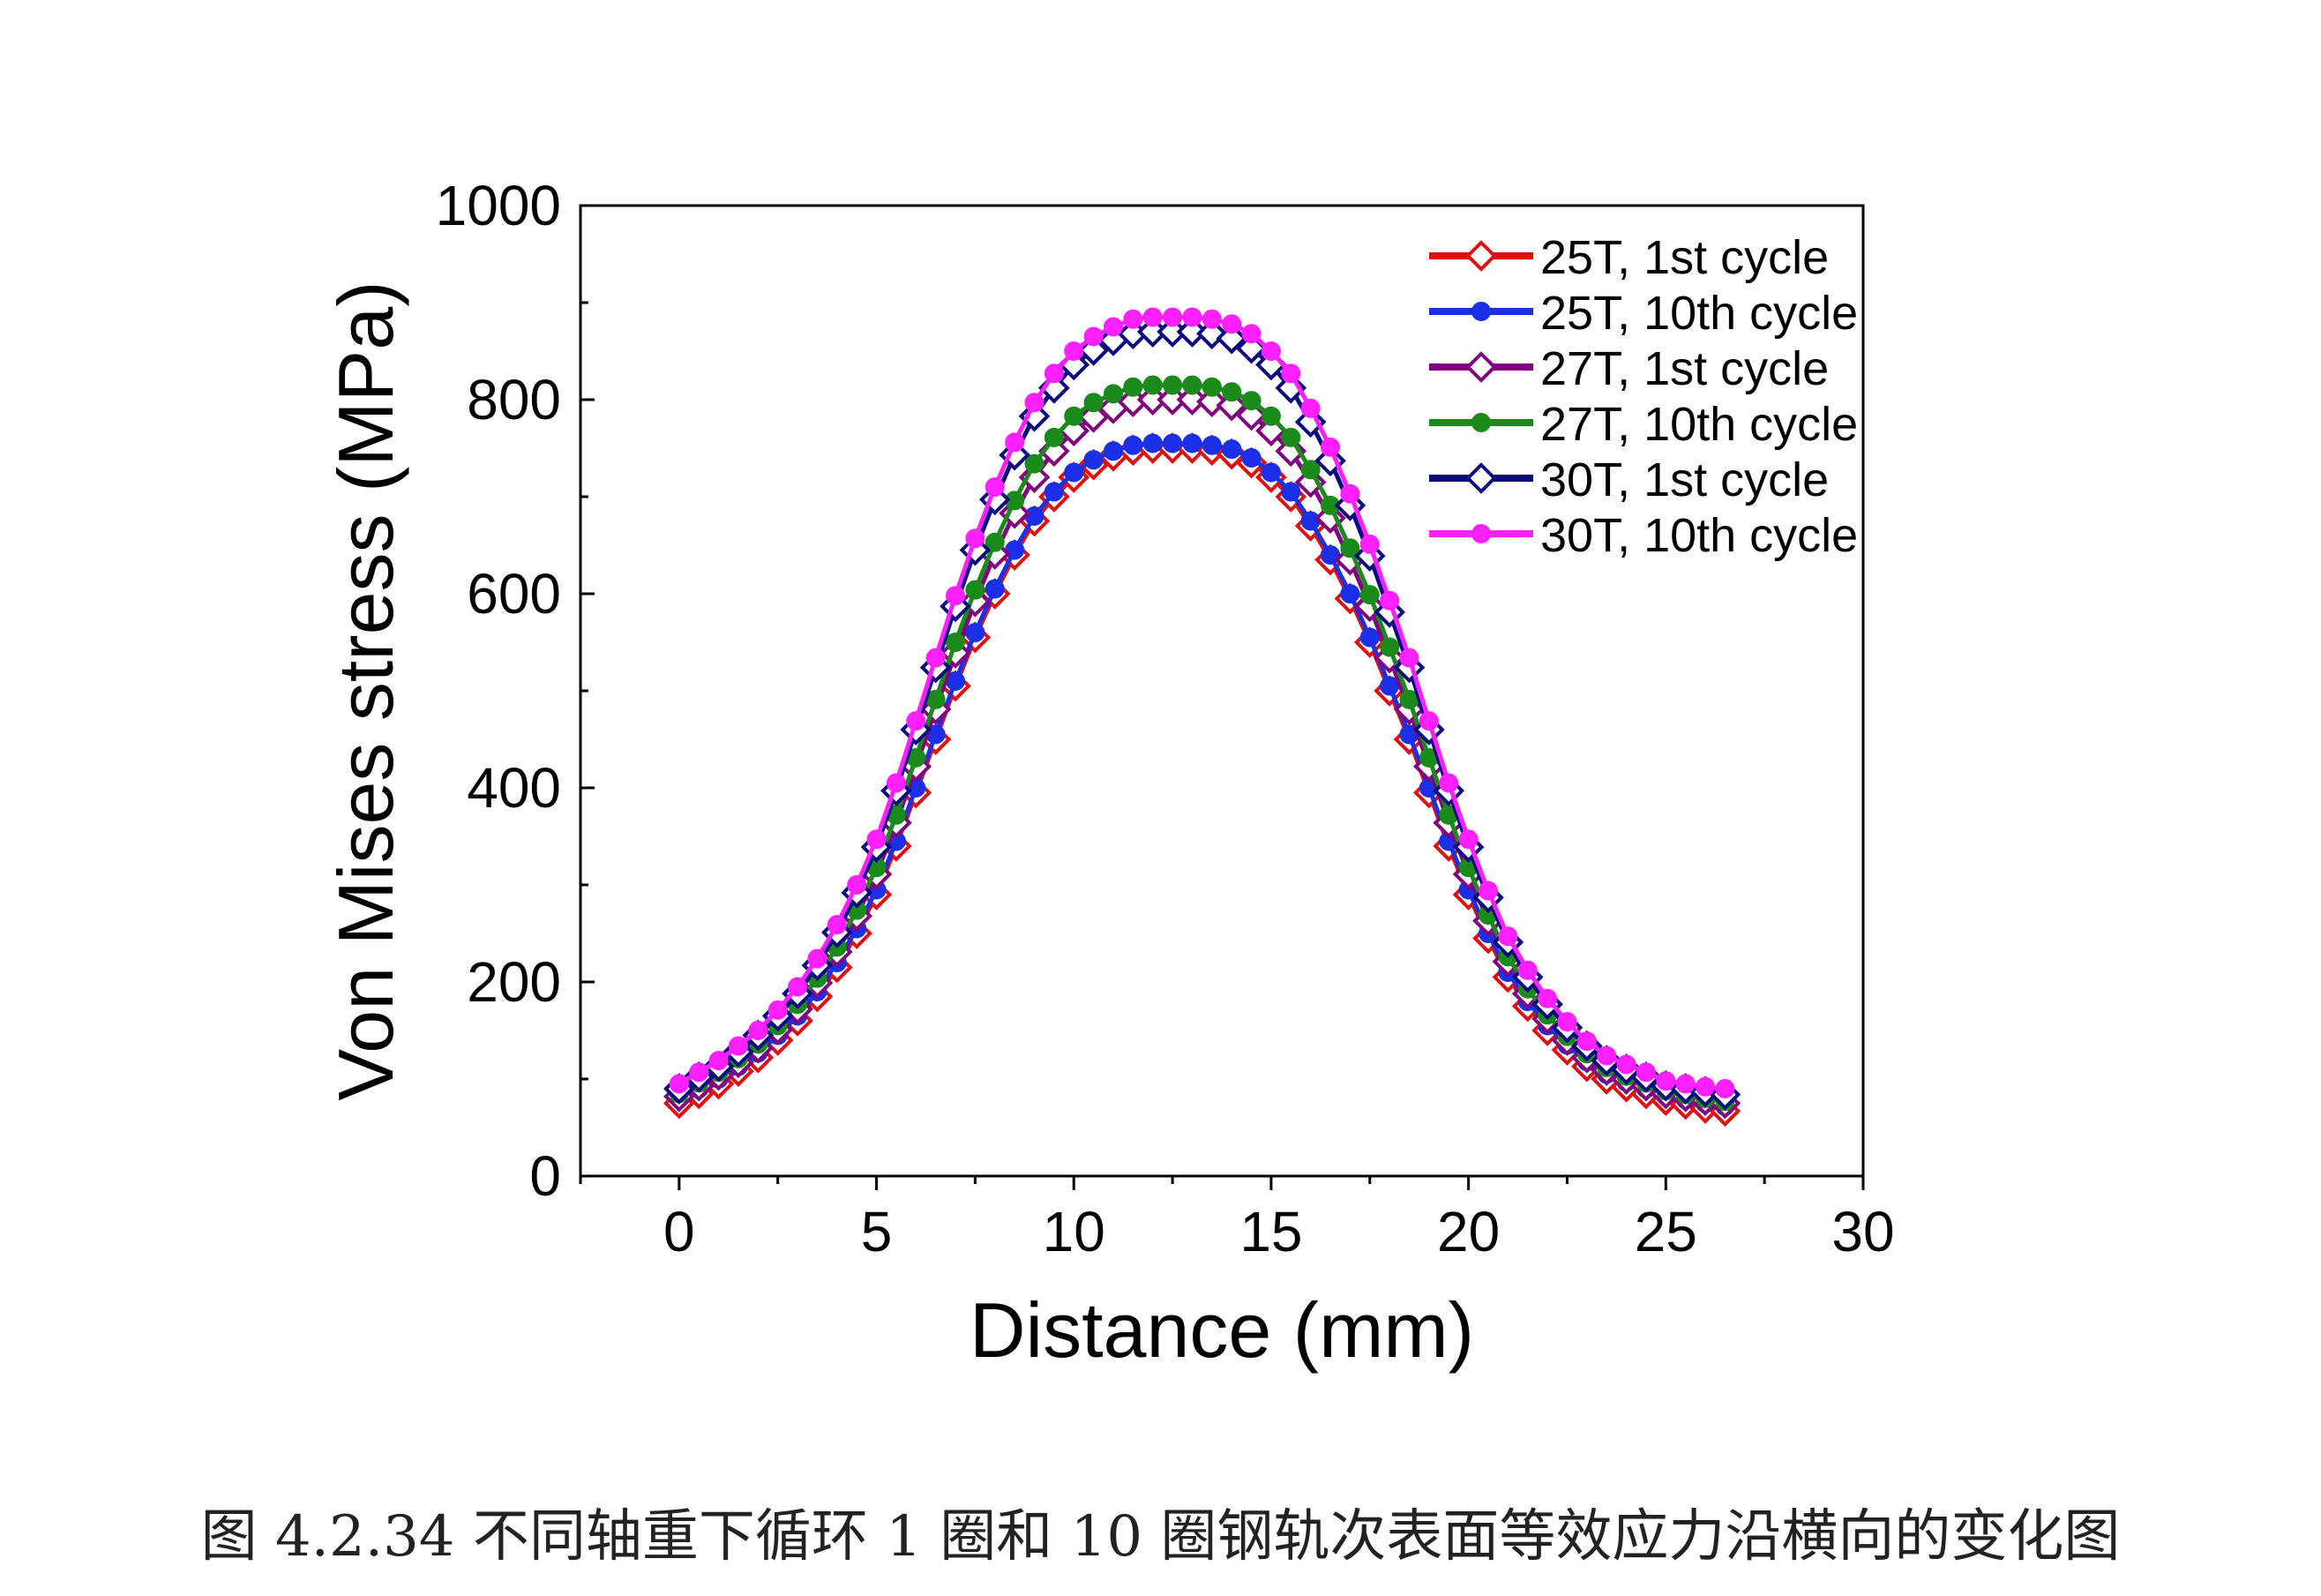  What do you see at coordinates (1074, 1231) in the screenshot?
I see `x-tick-label: 10` at bounding box center [1074, 1231].